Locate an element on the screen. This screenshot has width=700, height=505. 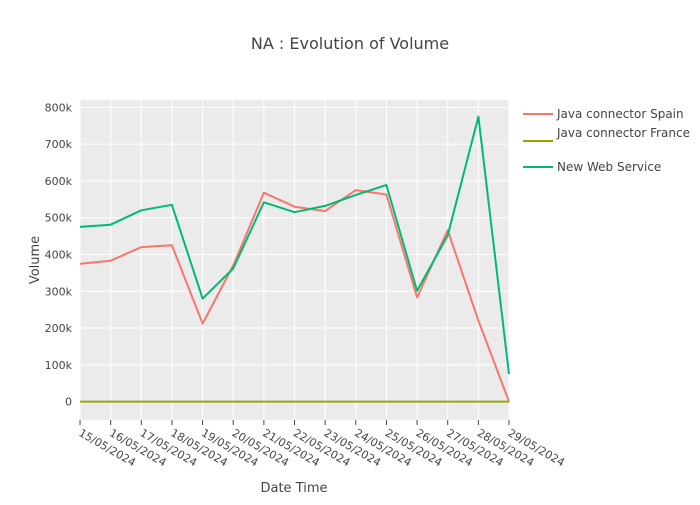
legend-item-java-connector-spain: Java connector Spain is located at coordinates (603, 114).